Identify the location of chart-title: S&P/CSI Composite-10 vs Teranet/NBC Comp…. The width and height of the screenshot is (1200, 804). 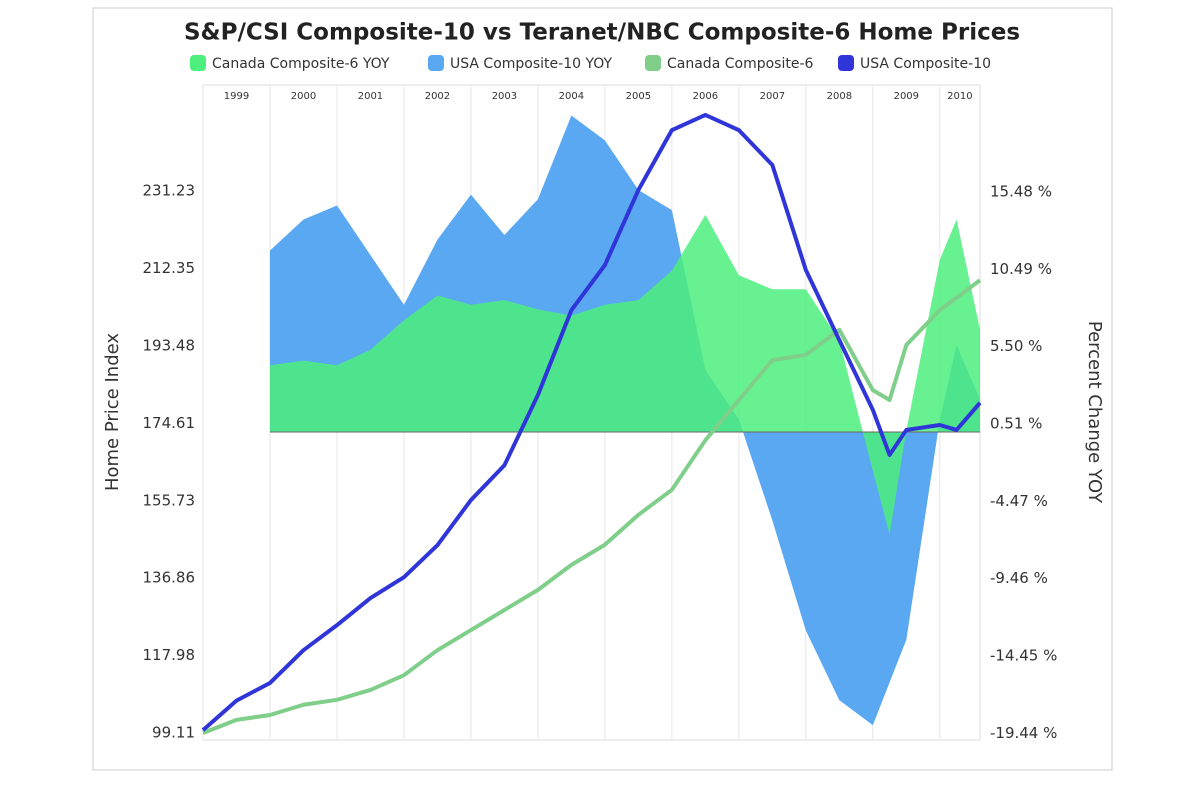
(602, 33).